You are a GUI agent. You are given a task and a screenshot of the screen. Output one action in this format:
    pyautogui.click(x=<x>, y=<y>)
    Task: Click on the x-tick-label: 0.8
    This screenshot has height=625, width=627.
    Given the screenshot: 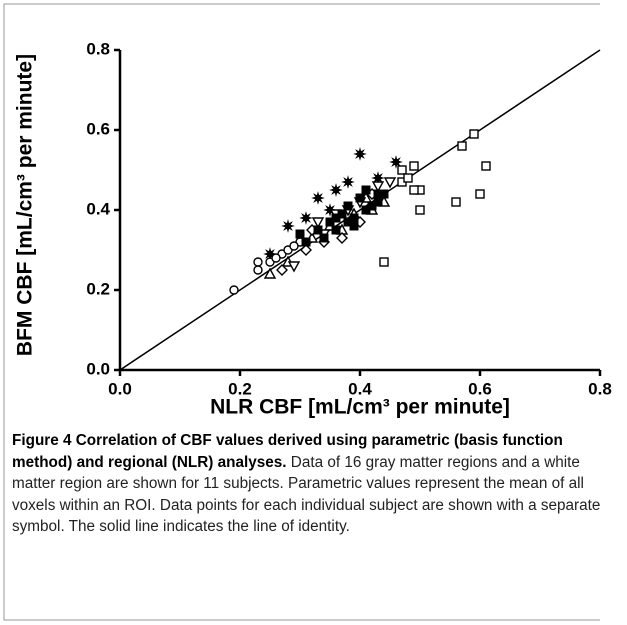 What is the action you would take?
    pyautogui.click(x=600, y=388)
    